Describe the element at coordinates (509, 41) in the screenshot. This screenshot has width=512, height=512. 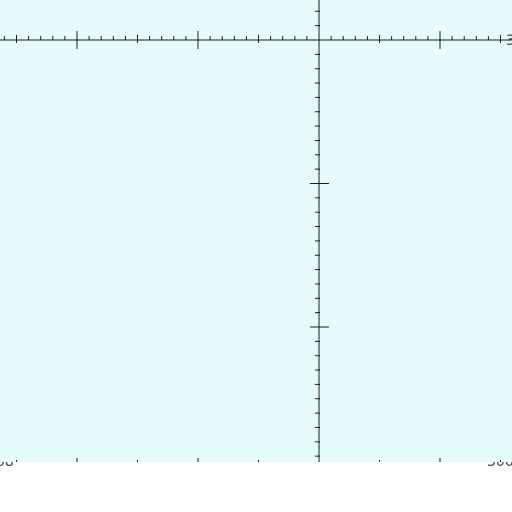
I see `x-axis-end-label: 3` at that location.